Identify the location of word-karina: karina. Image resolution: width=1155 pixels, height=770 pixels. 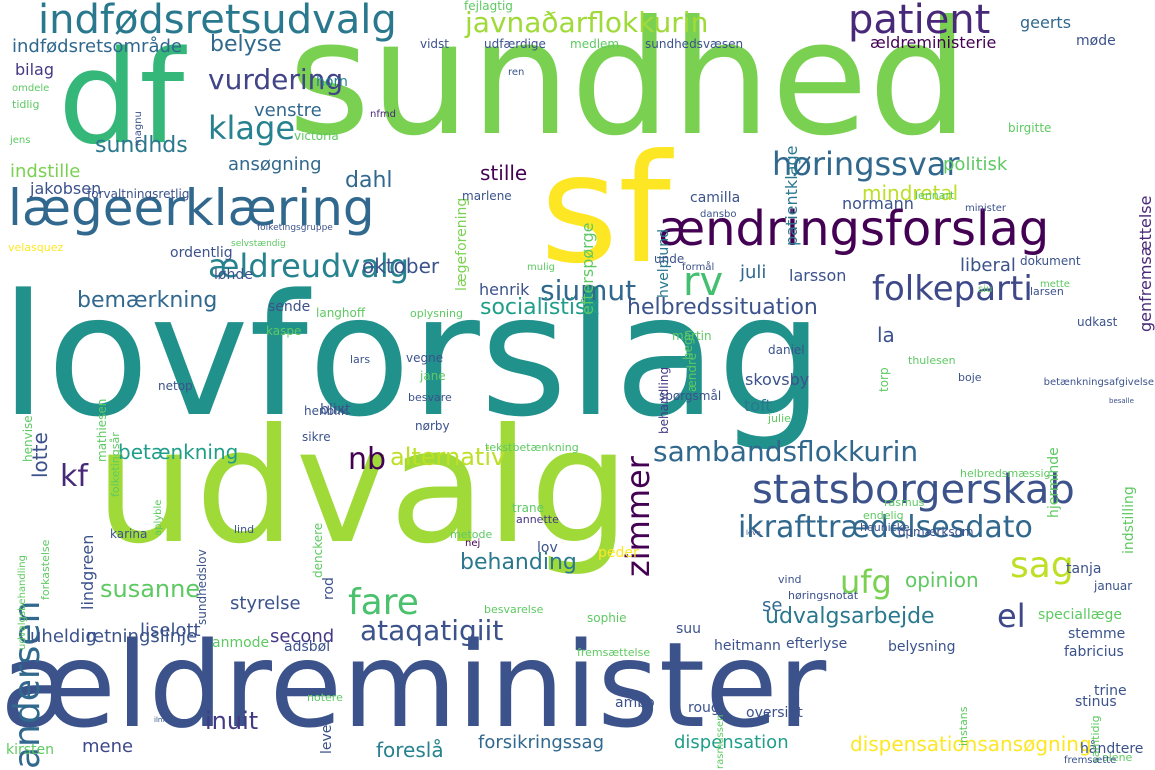
(129, 534).